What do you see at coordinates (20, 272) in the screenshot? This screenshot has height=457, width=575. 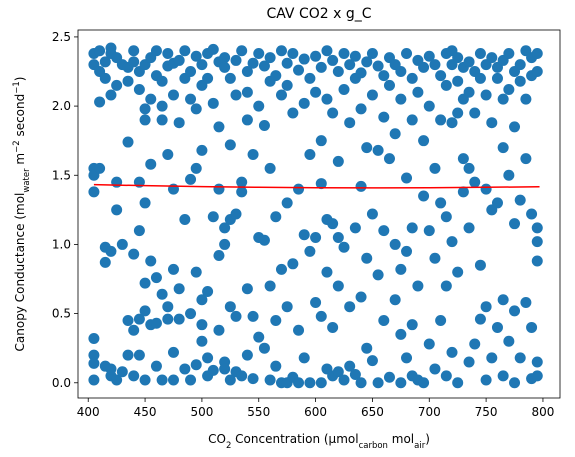 I see `ylabel-part: Canopy Conductance (mol` at bounding box center [20, 272].